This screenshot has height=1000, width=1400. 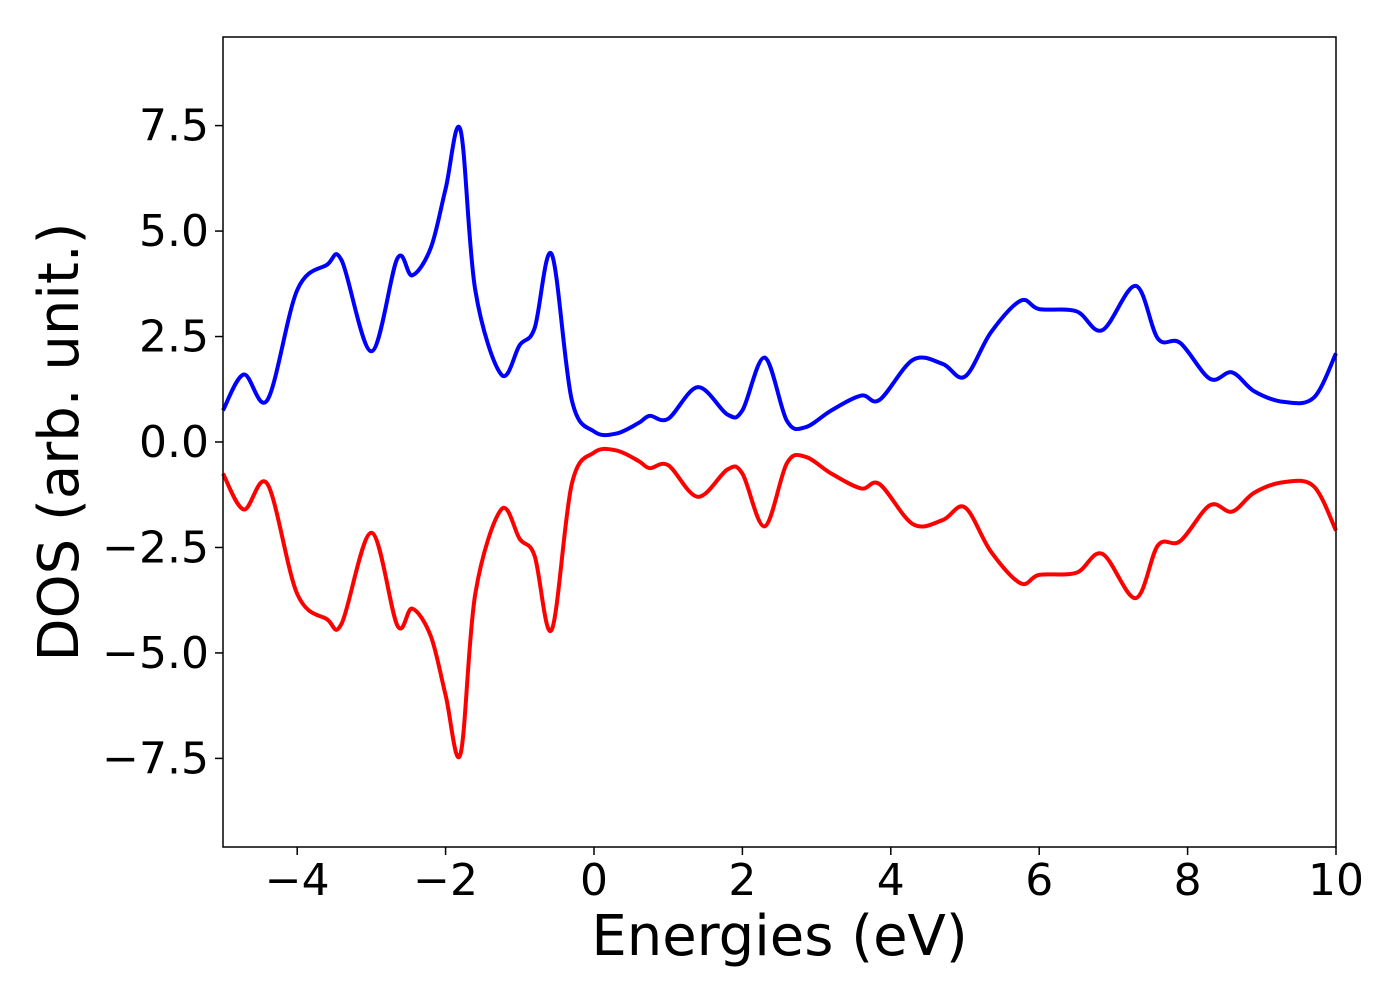 What do you see at coordinates (594, 880) in the screenshot?
I see `x-tick-label: 0` at bounding box center [594, 880].